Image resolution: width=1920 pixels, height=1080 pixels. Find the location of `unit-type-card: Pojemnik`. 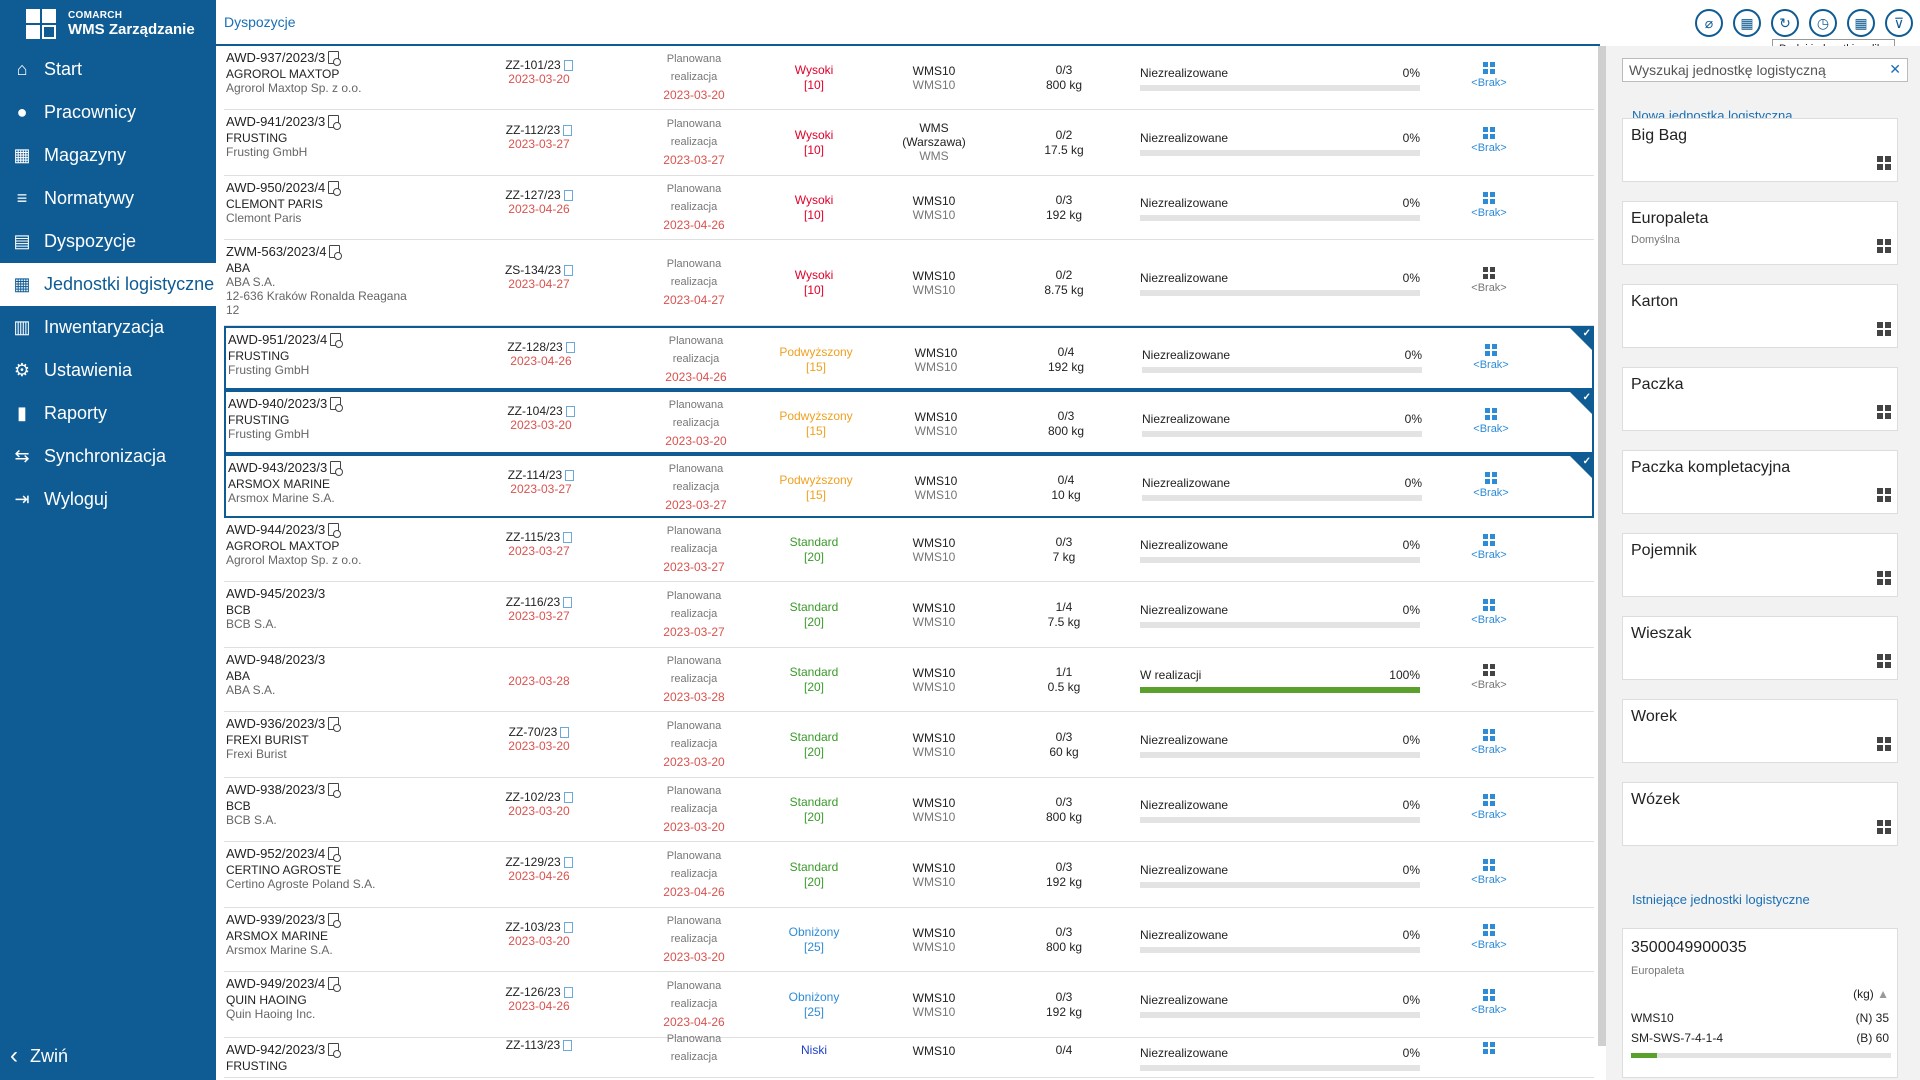

unit-type-card: Pojemnik is located at coordinates (1760, 565).